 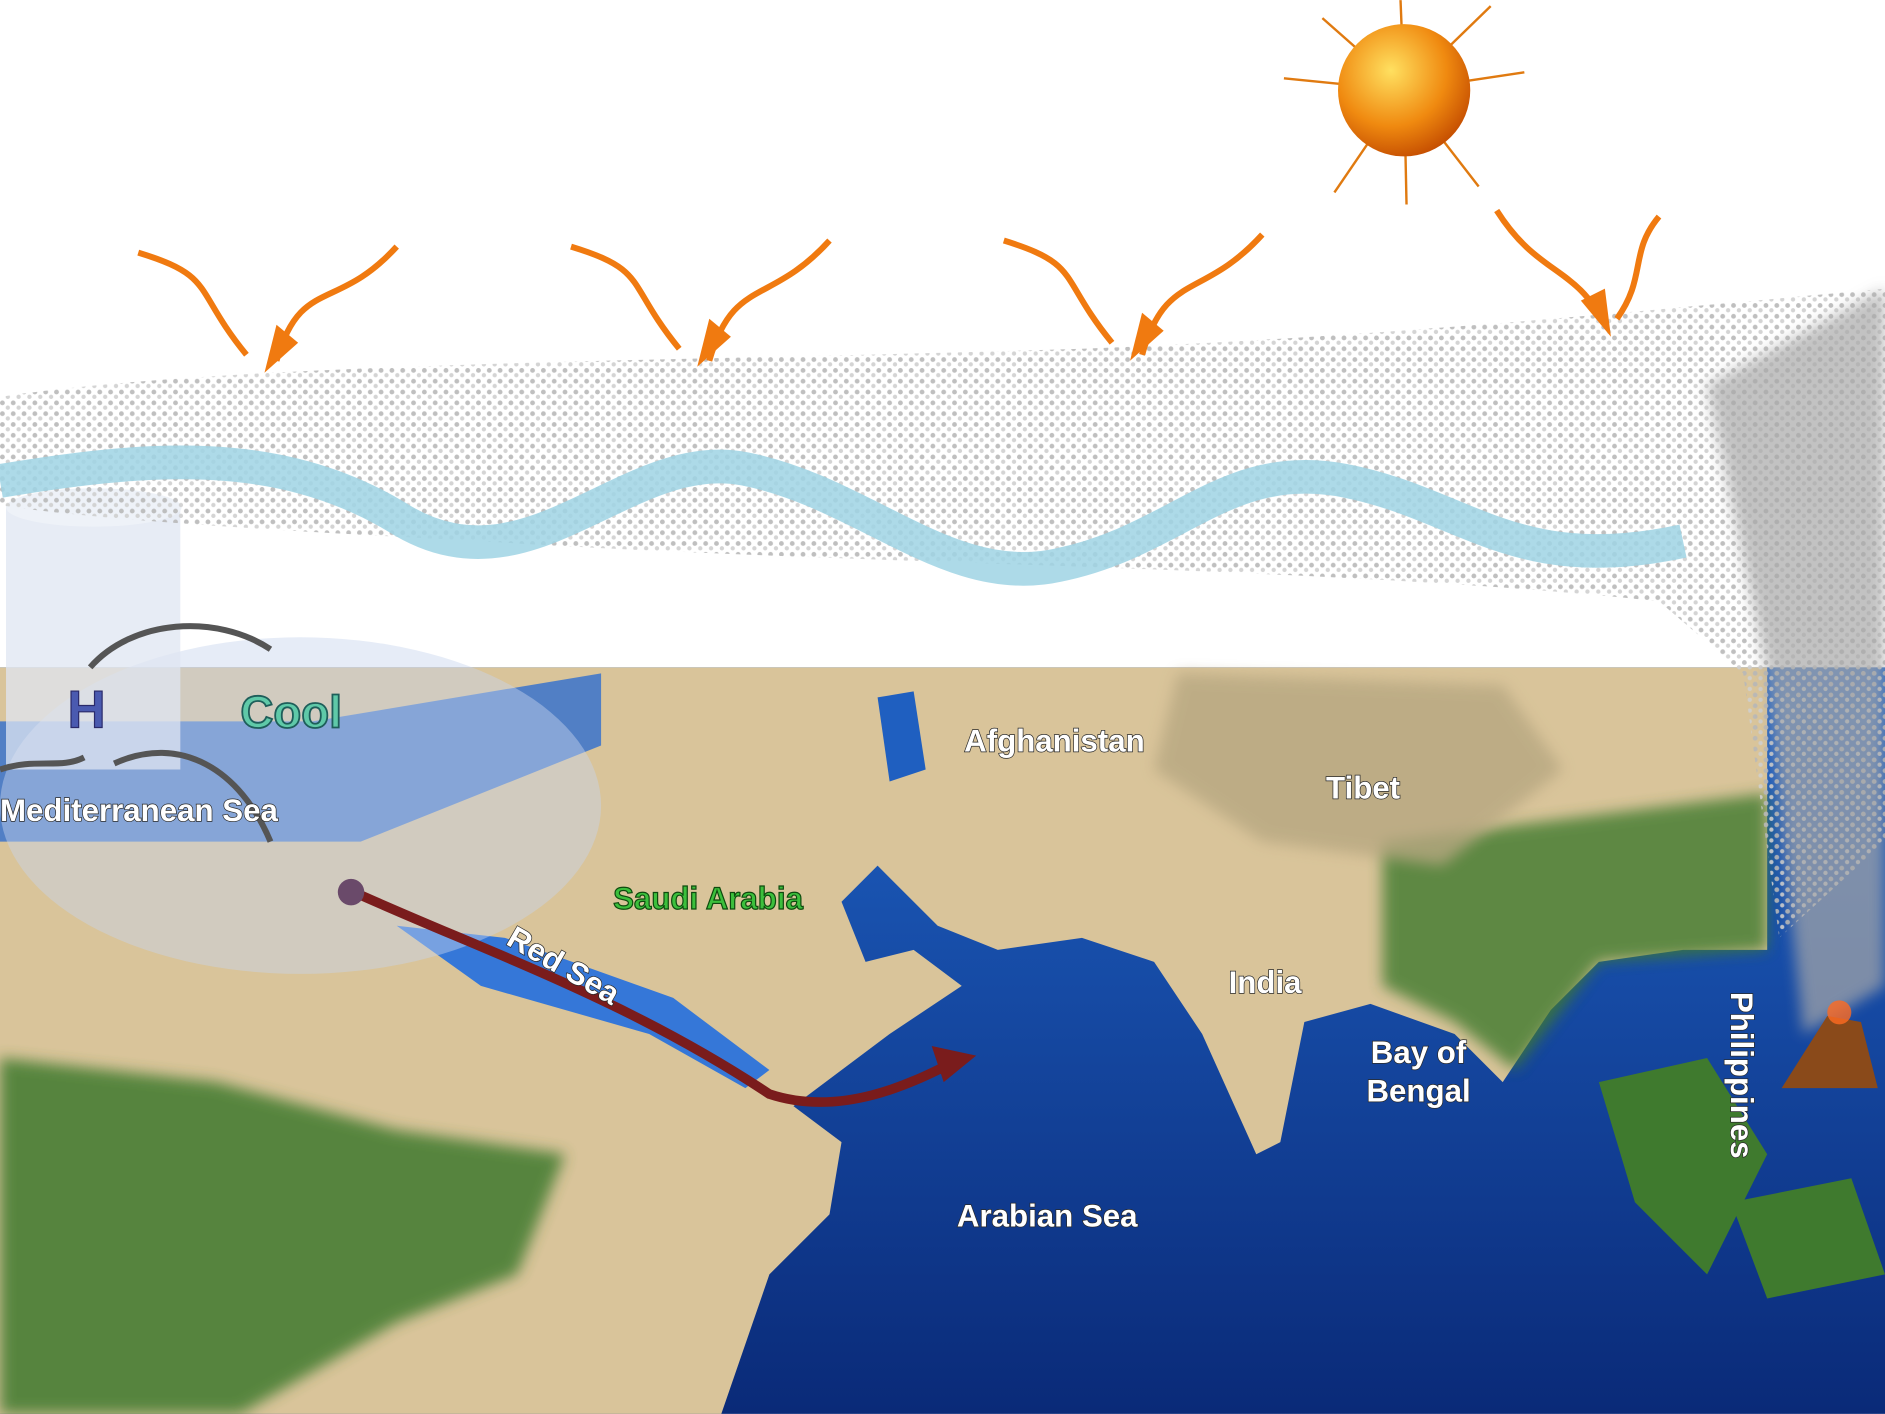 I want to click on forest-africa, so click(x=283, y=1236).